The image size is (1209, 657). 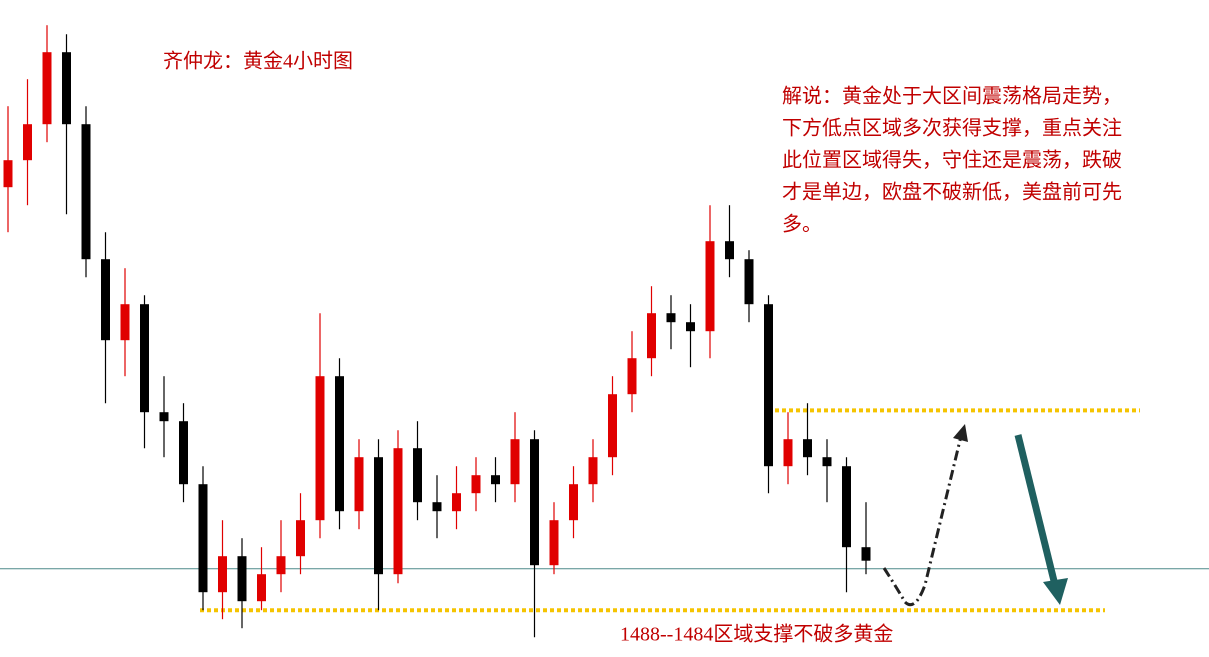 I want to click on commentary: 多。, so click(x=802, y=224).